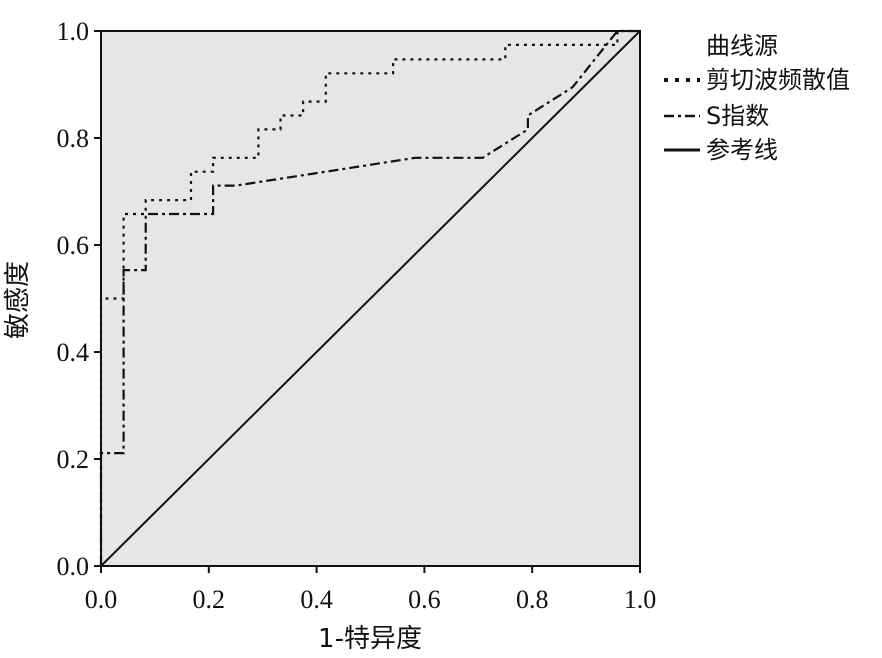  Describe the element at coordinates (742, 46) in the screenshot. I see `legend-title: 曲线源` at that location.